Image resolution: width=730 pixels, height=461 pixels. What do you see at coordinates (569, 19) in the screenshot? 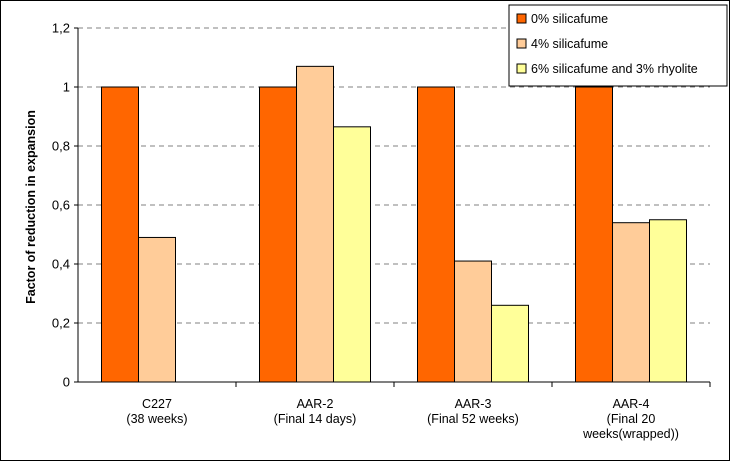
I see `legend-label: 0% silicafume` at bounding box center [569, 19].